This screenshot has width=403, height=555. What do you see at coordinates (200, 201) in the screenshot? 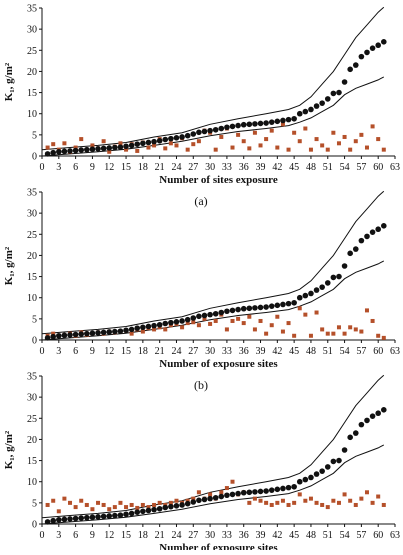
I see `panel-label: (a)` at bounding box center [200, 201].